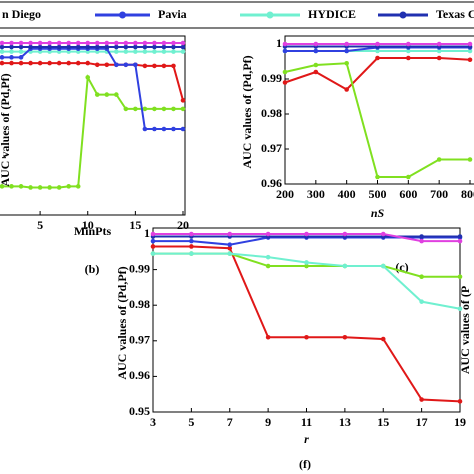 The width and height of the screenshot is (474, 474). What do you see at coordinates (172, 14) in the screenshot?
I see `legend-label: Pavia` at bounding box center [172, 14].